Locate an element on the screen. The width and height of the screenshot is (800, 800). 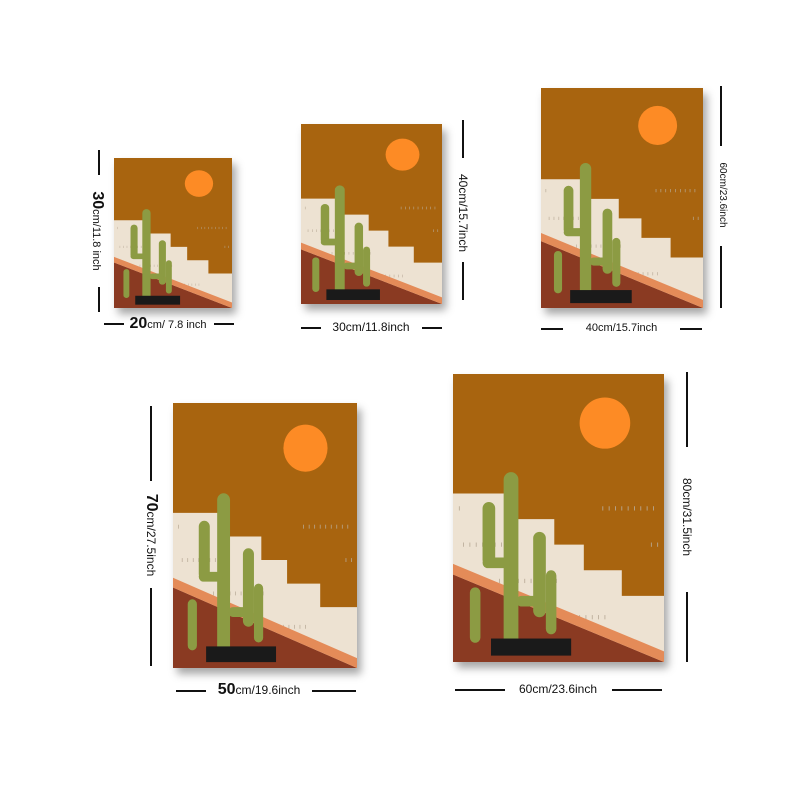
height-label: 80cm/31.5inch is located at coordinates (687, 517).